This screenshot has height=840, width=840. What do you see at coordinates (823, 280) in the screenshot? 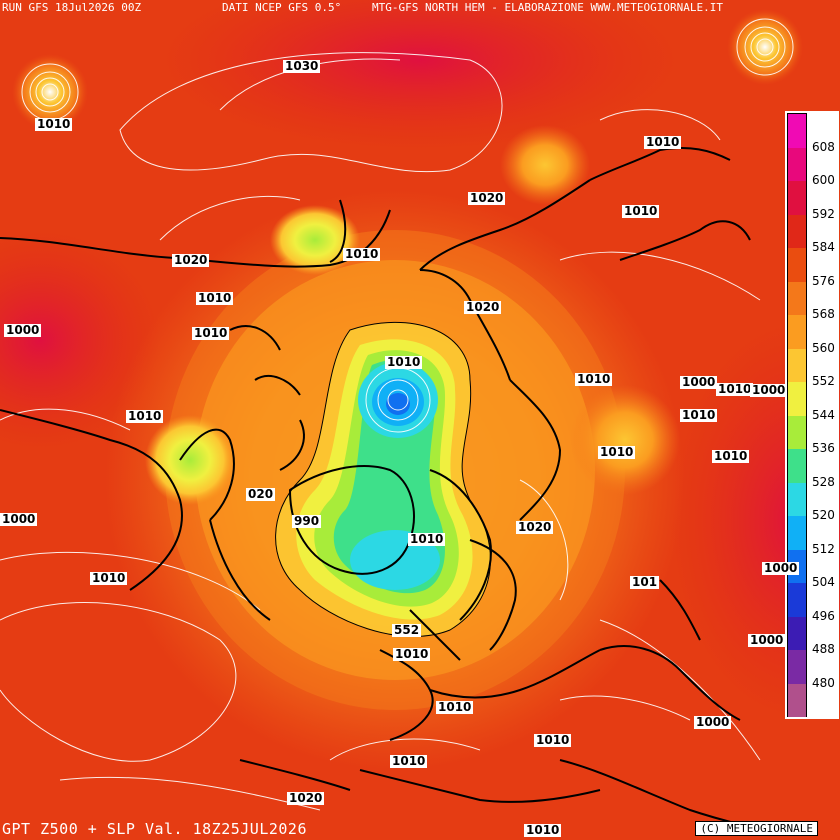
I see `legend-label: 576` at bounding box center [823, 280].